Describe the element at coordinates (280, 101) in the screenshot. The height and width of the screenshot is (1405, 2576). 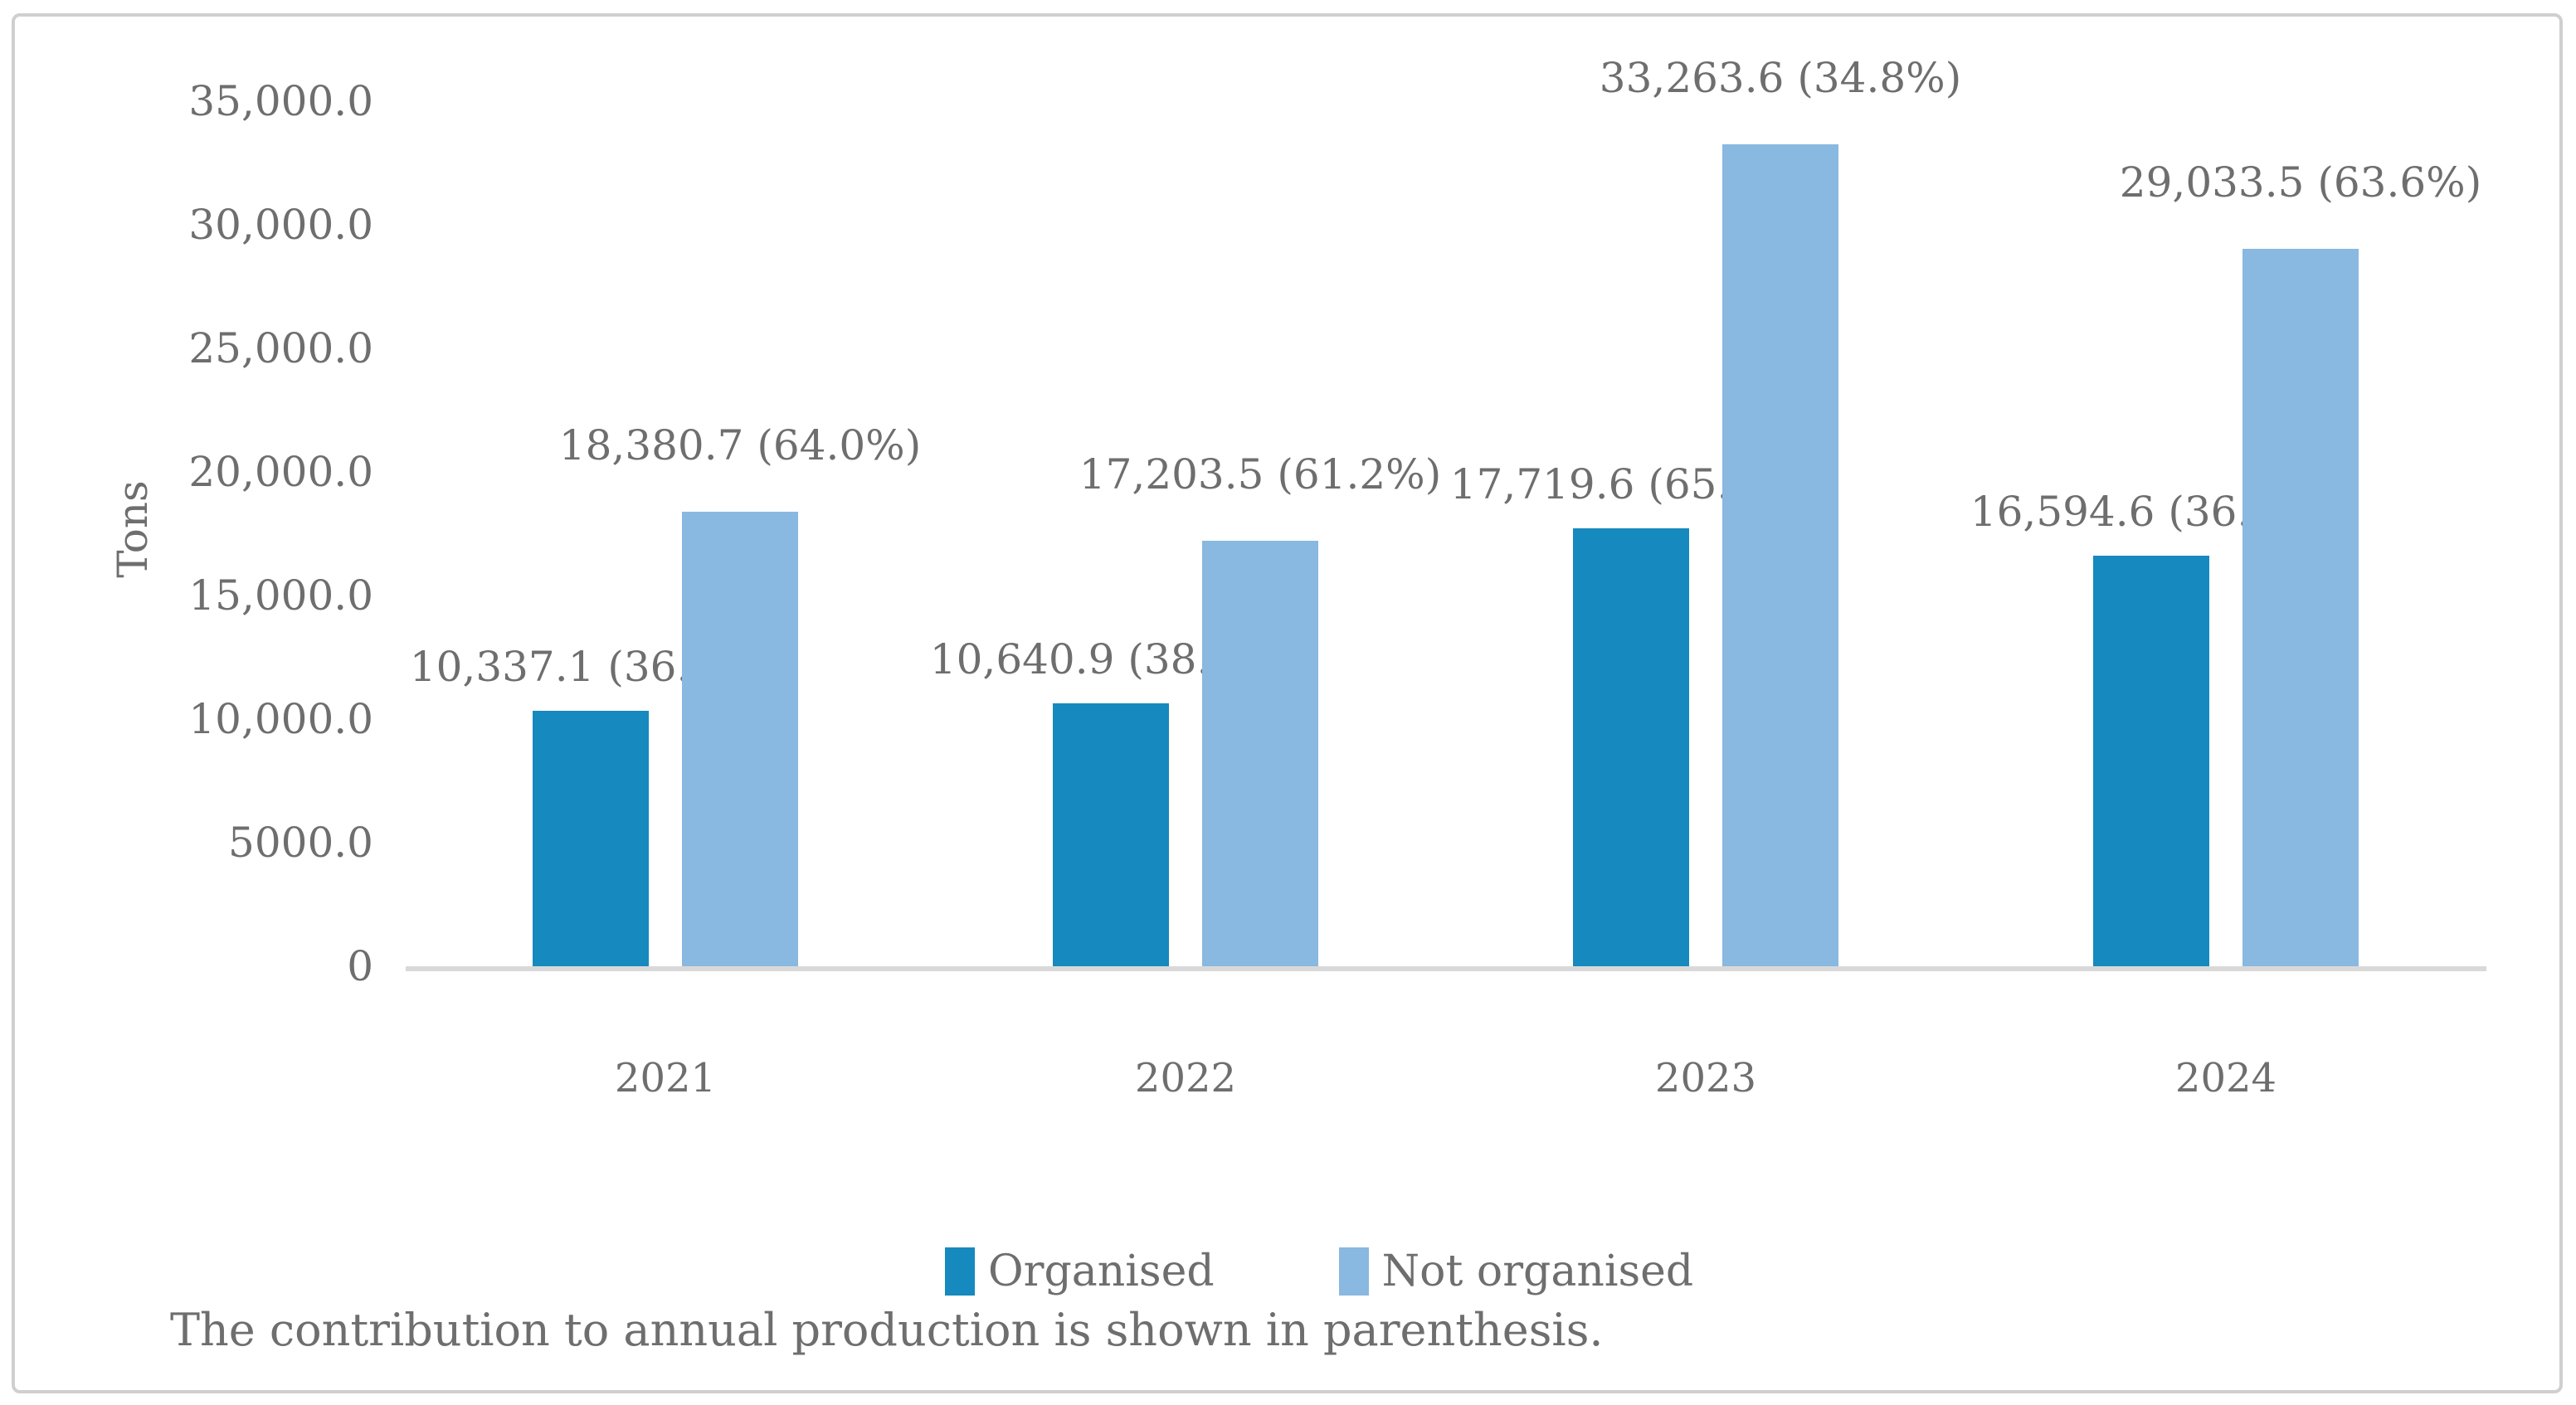
I see `y-tick-label: 35,000.0` at that location.